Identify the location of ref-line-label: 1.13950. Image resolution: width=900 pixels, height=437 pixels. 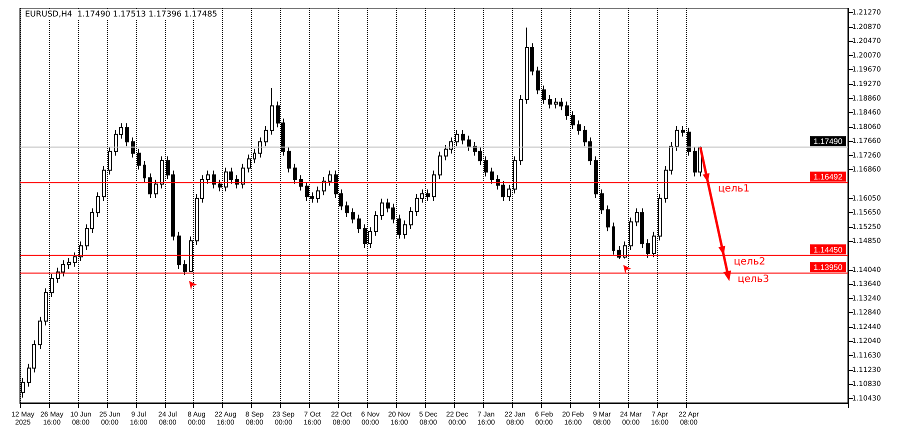
(829, 267).